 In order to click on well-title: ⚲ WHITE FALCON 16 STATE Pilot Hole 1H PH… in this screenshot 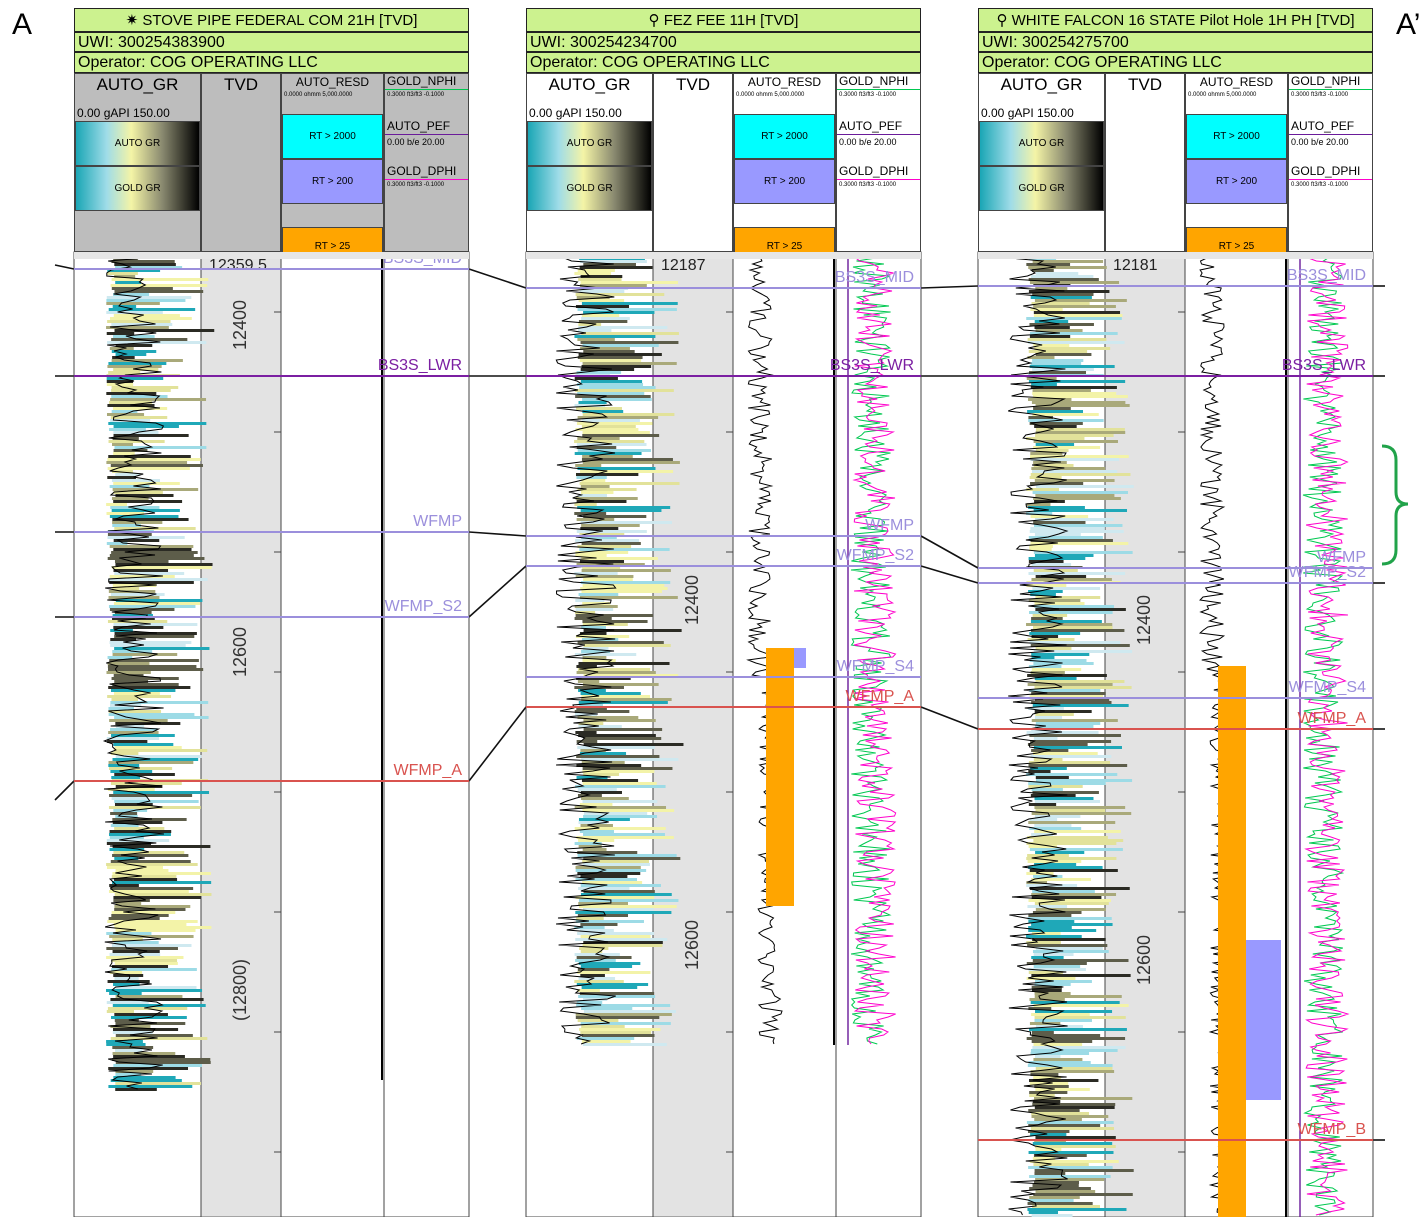, I will do `click(1175, 20)`.